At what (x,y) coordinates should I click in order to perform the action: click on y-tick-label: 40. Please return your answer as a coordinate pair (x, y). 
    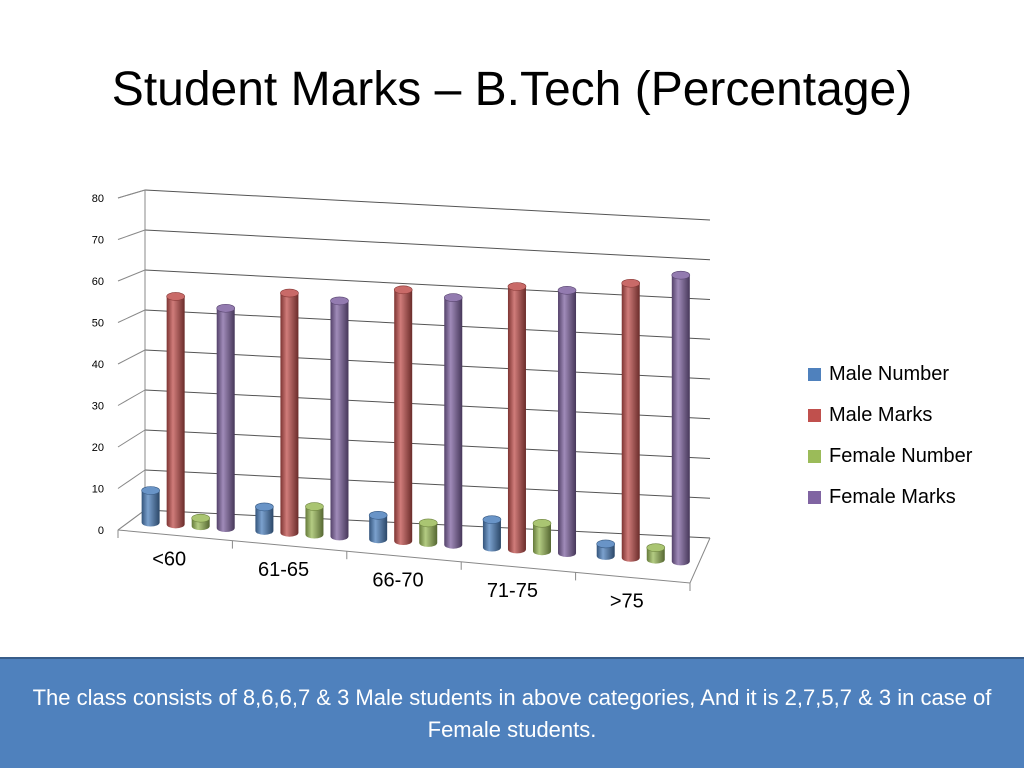
    Looking at the image, I should click on (98, 365).